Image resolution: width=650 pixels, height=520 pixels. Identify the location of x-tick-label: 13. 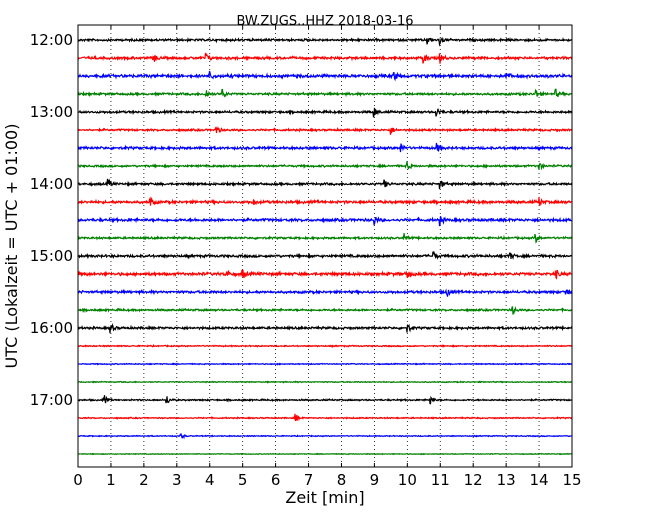
(506, 480).